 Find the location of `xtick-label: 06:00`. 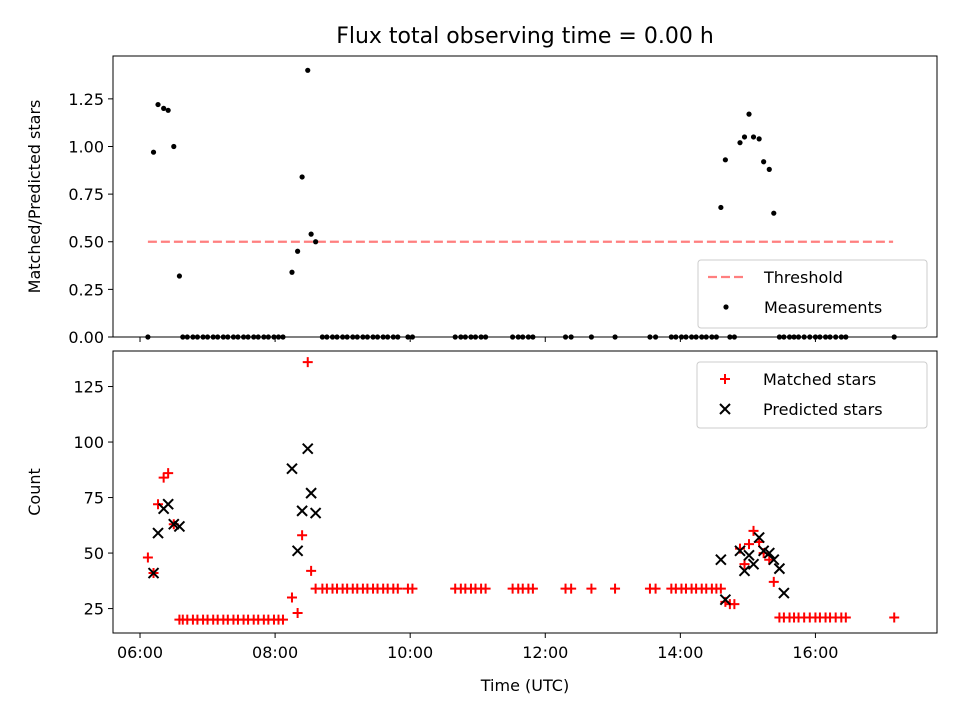

xtick-label: 06:00 is located at coordinates (140, 652).